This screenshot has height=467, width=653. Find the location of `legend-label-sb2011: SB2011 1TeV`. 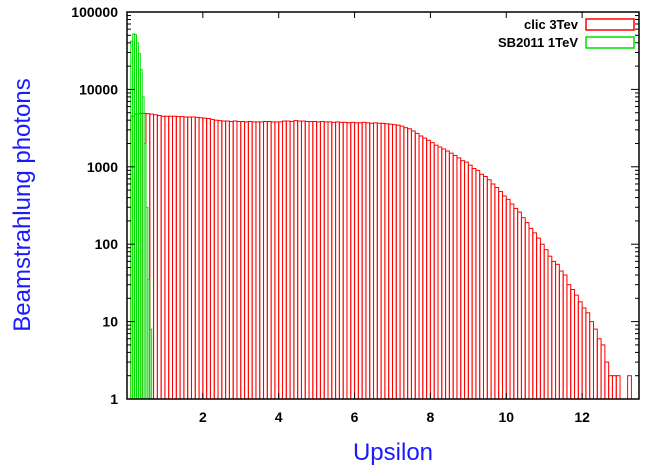

legend-label-sb2011: SB2011 1TeV is located at coordinates (538, 42).